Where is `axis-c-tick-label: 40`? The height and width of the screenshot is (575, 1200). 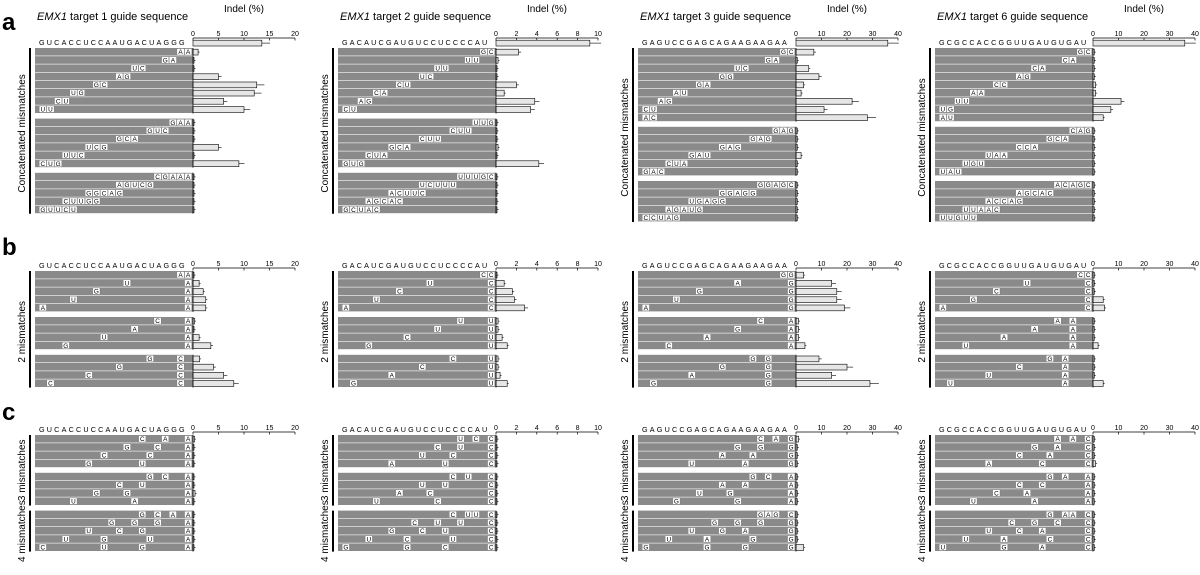
axis-c-tick-label: 40 is located at coordinates (1195, 428).